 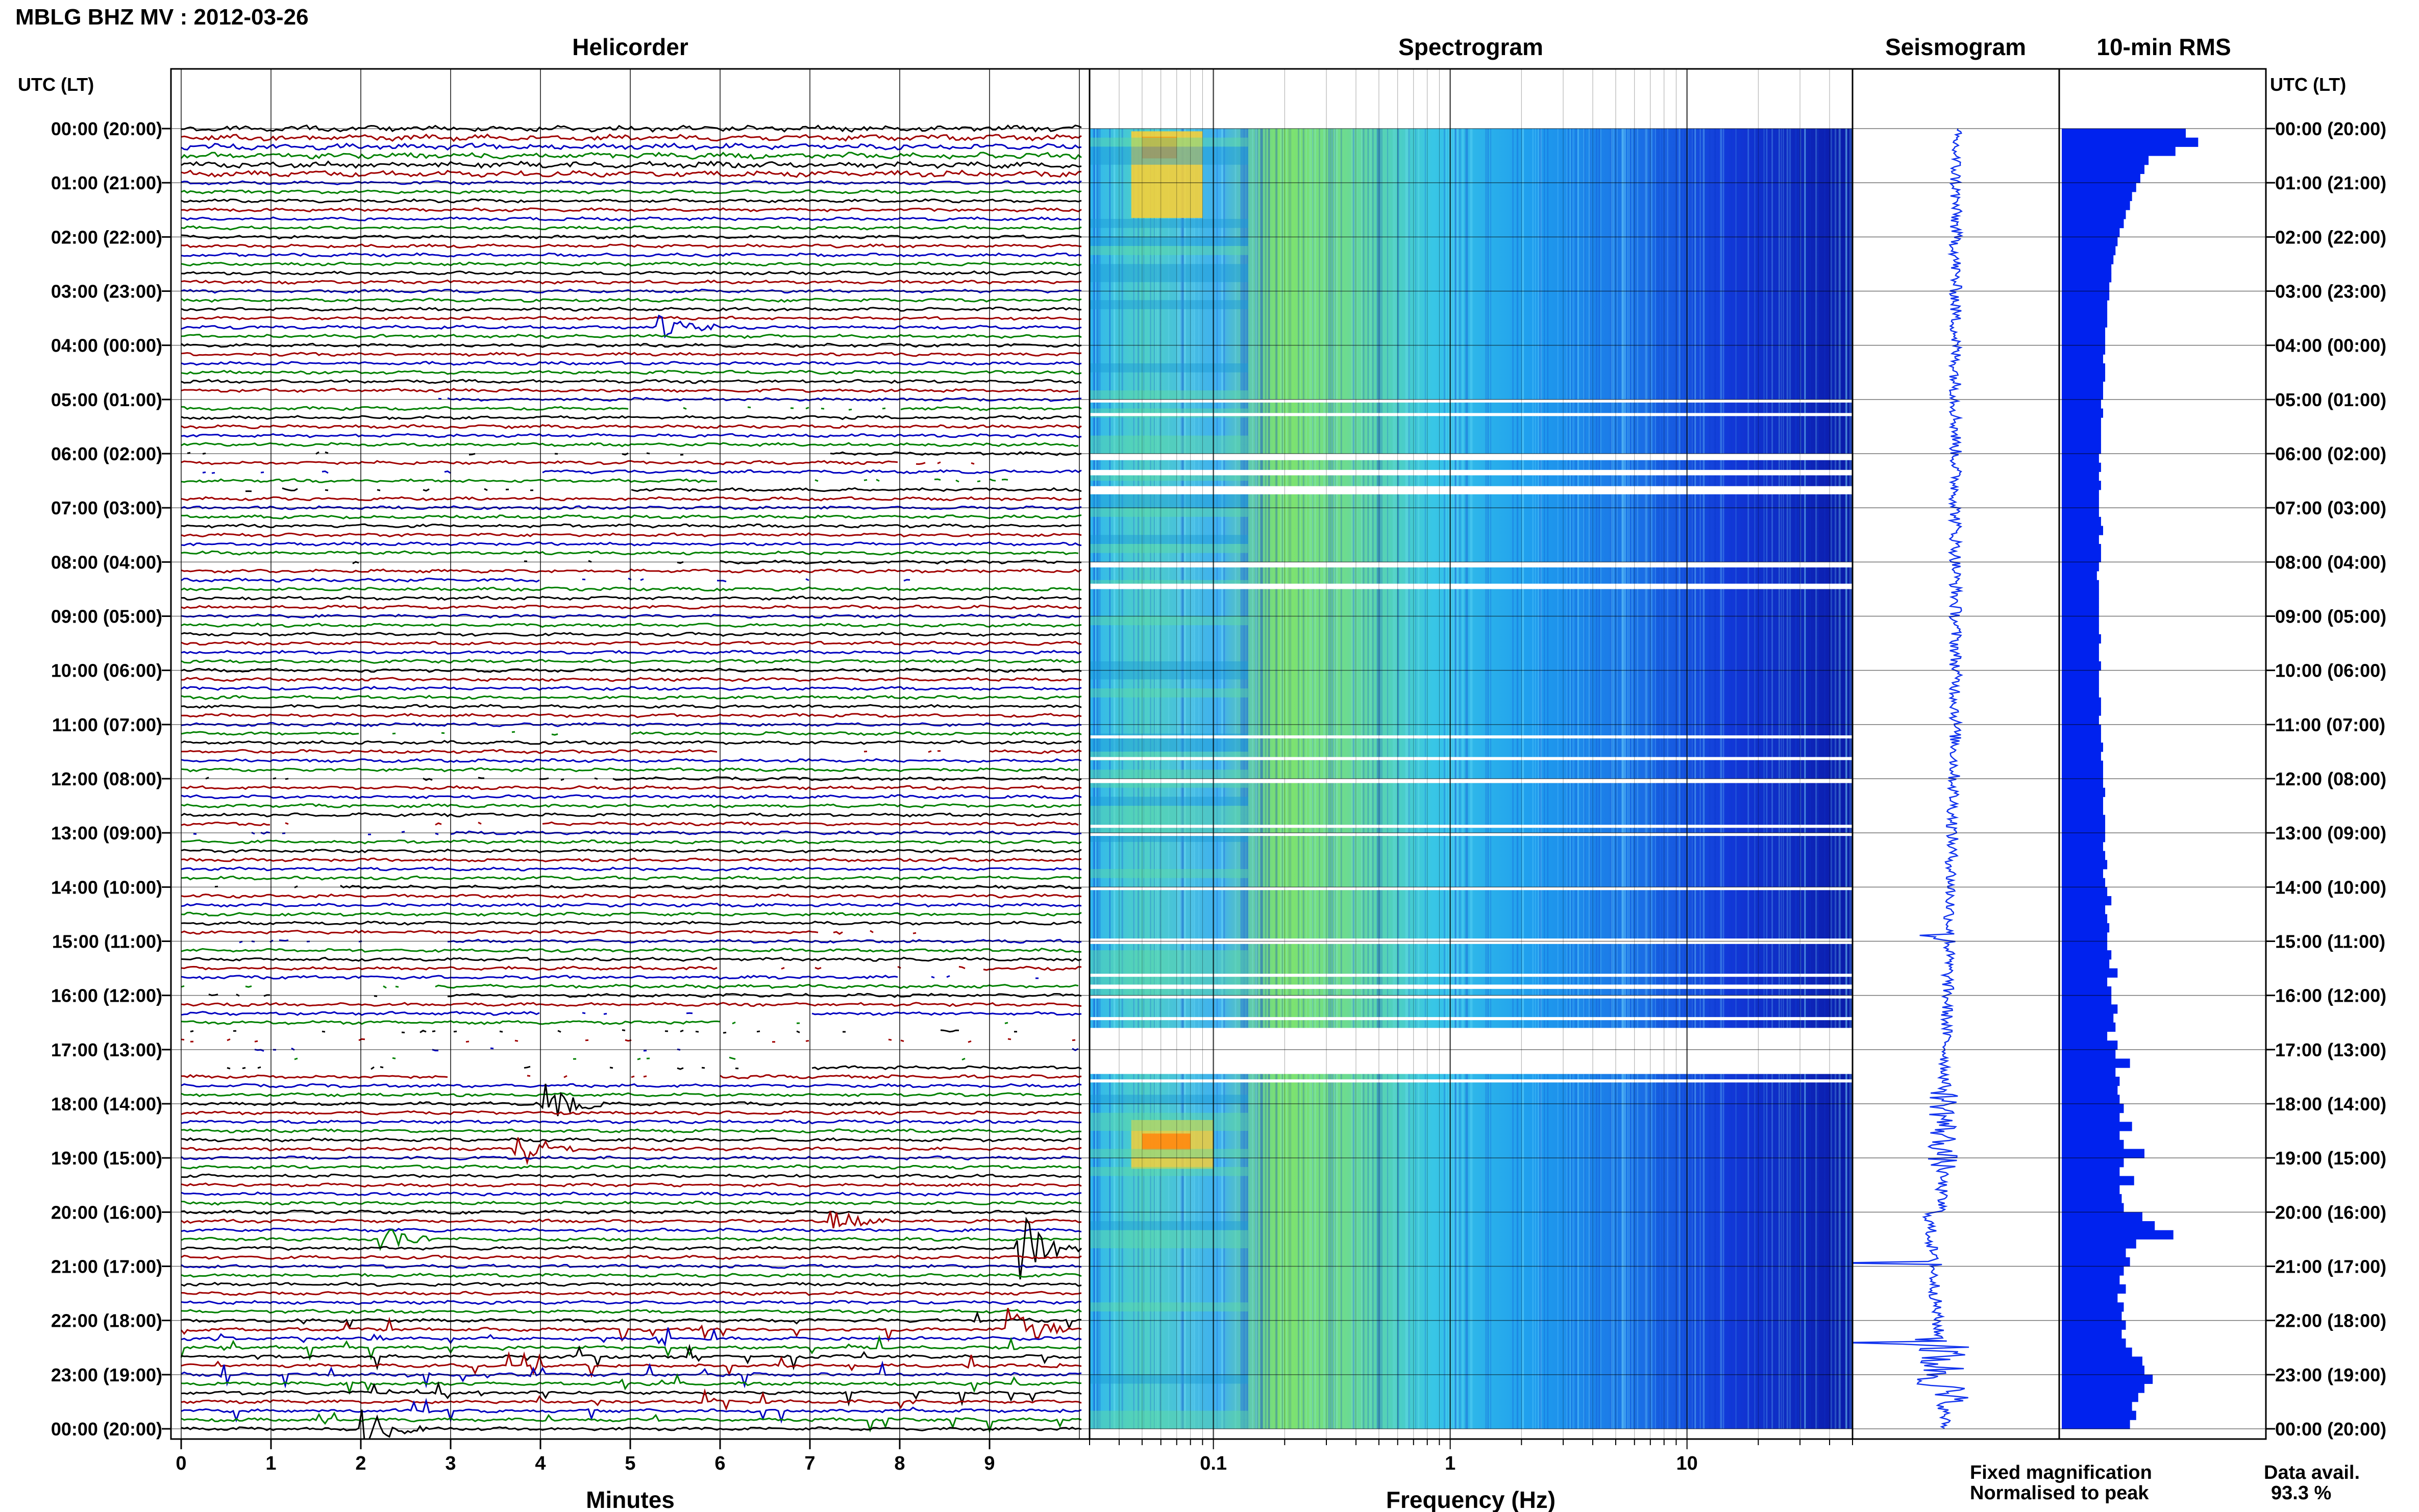 What do you see at coordinates (106, 1266) in the screenshot?
I see `time-label-left: 21:00 (17:00)` at bounding box center [106, 1266].